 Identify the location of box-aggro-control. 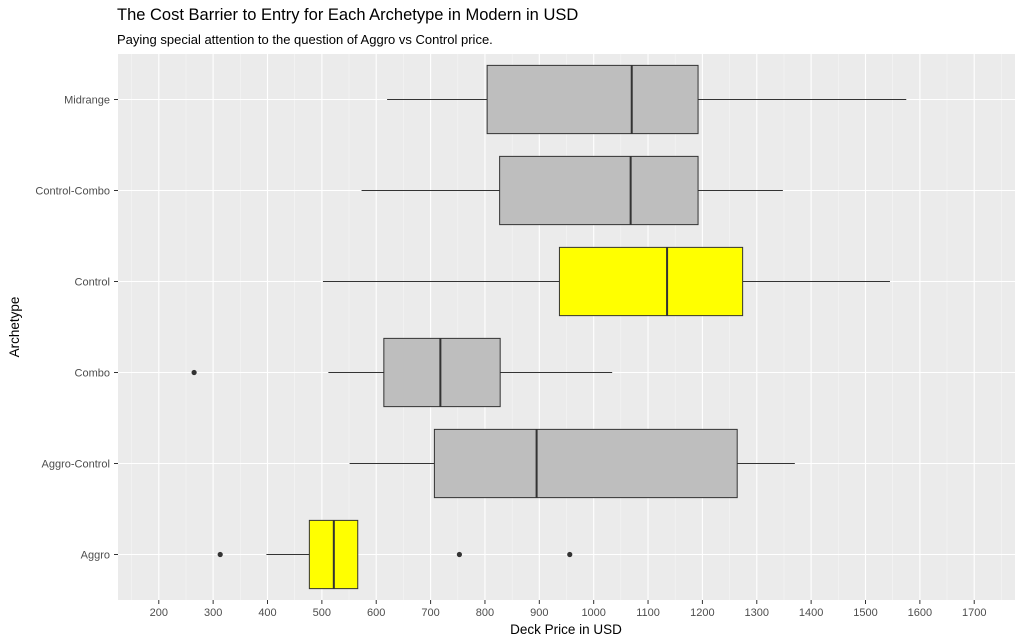
(572, 463).